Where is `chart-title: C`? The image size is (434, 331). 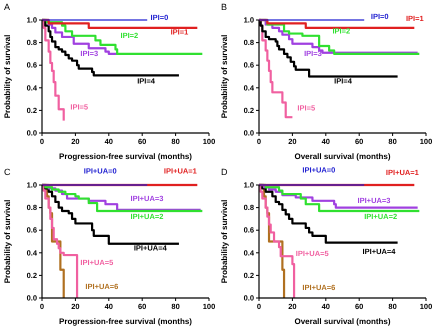
chart-title: C is located at coordinates (7, 172).